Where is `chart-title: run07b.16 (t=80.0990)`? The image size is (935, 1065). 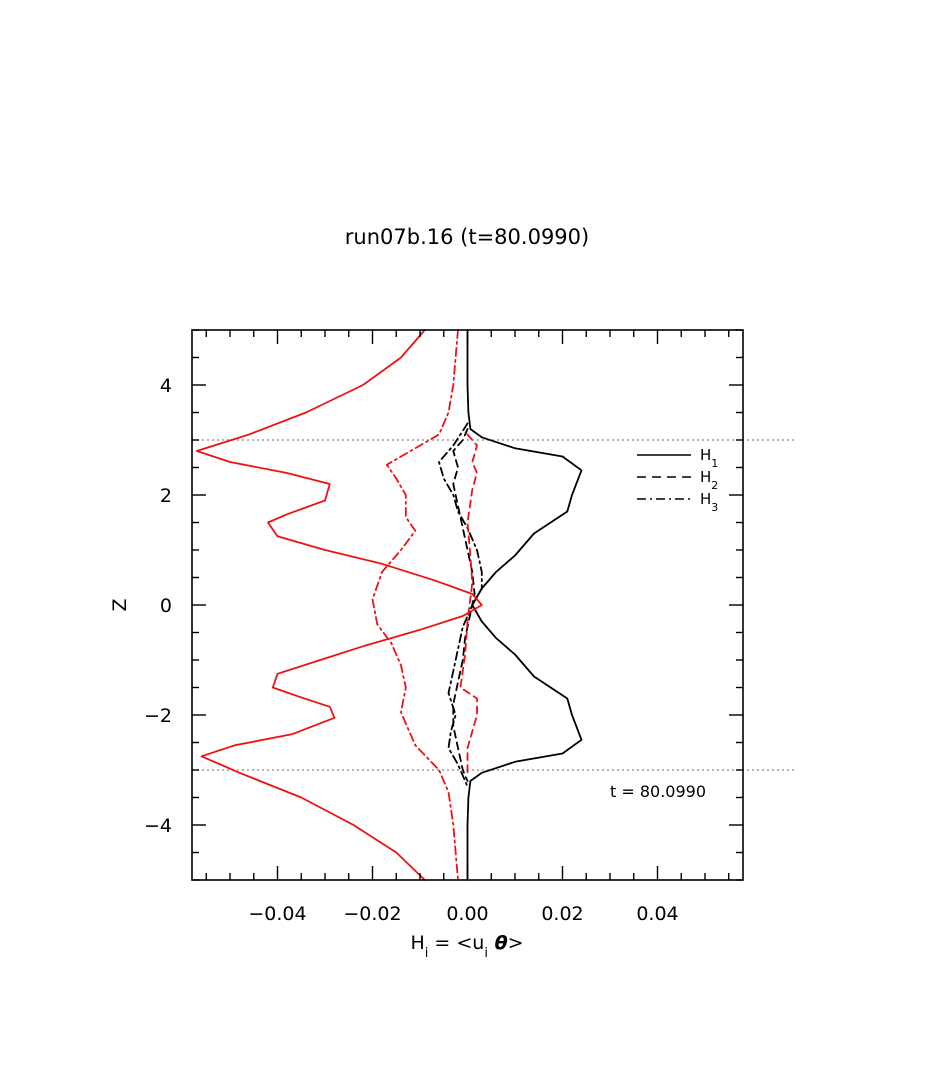
chart-title: run07b.16 (t=80.0990) is located at coordinates (467, 237).